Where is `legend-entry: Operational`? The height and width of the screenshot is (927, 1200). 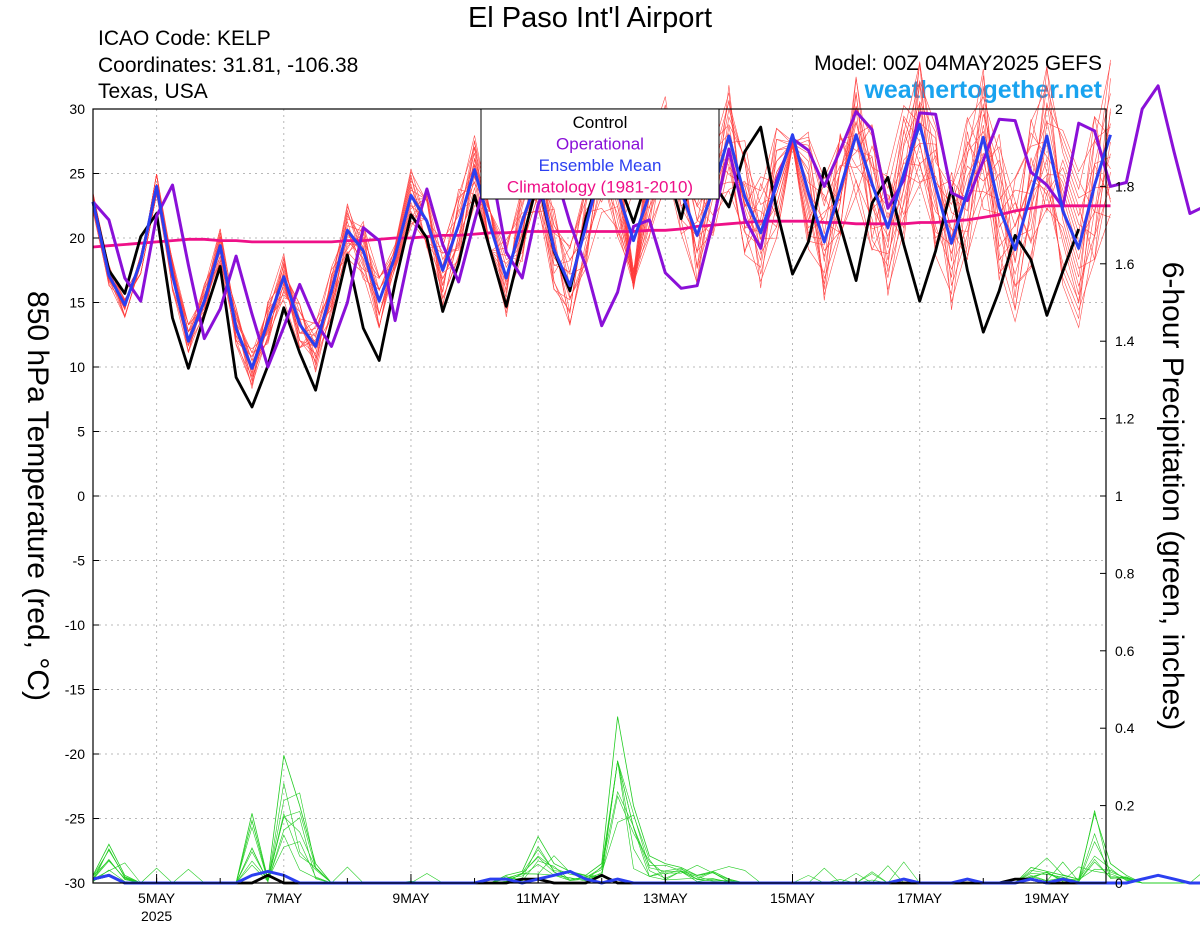
legend-entry: Operational is located at coordinates (600, 144).